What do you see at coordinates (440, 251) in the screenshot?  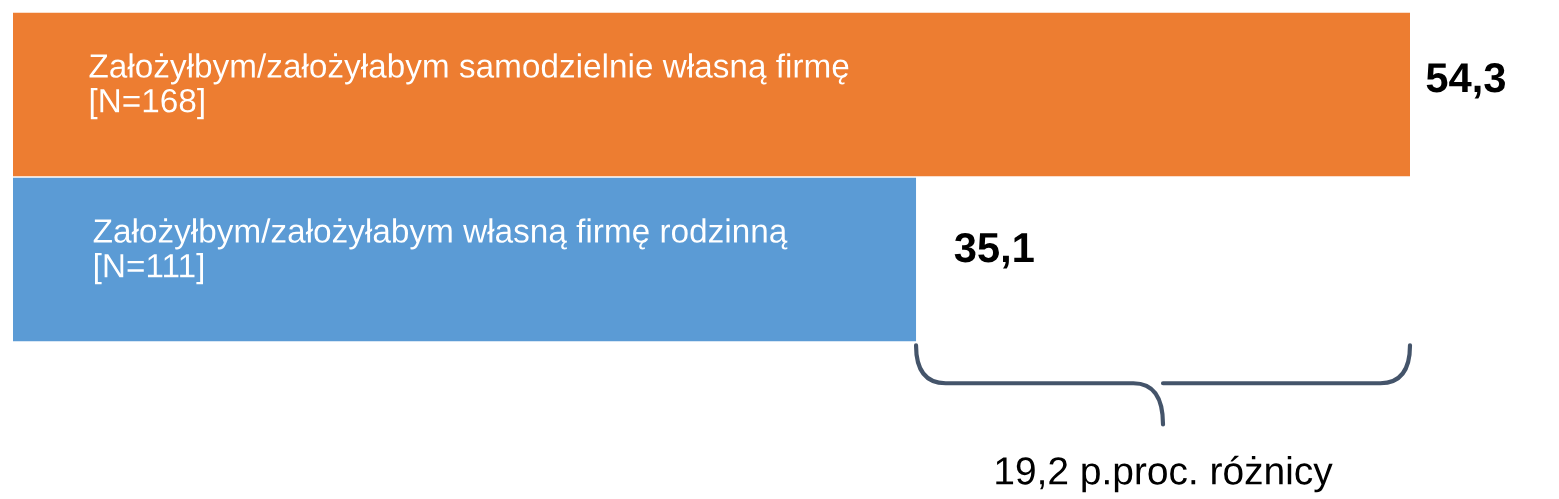 I see `y-tick-label: Założyłbym/założyłabym własną firmę rodzinną [N=111]` at bounding box center [440, 251].